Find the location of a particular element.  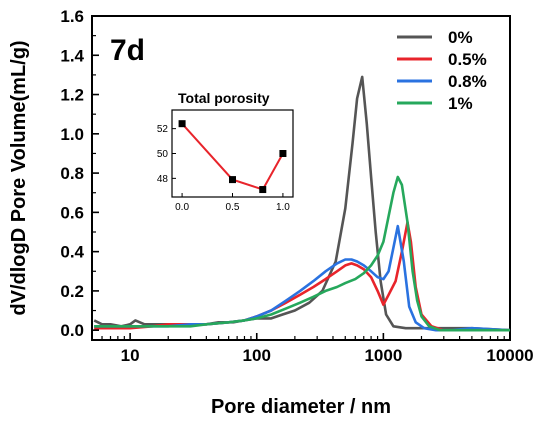

inset-x-tick-label: 0.0 is located at coordinates (182, 207).